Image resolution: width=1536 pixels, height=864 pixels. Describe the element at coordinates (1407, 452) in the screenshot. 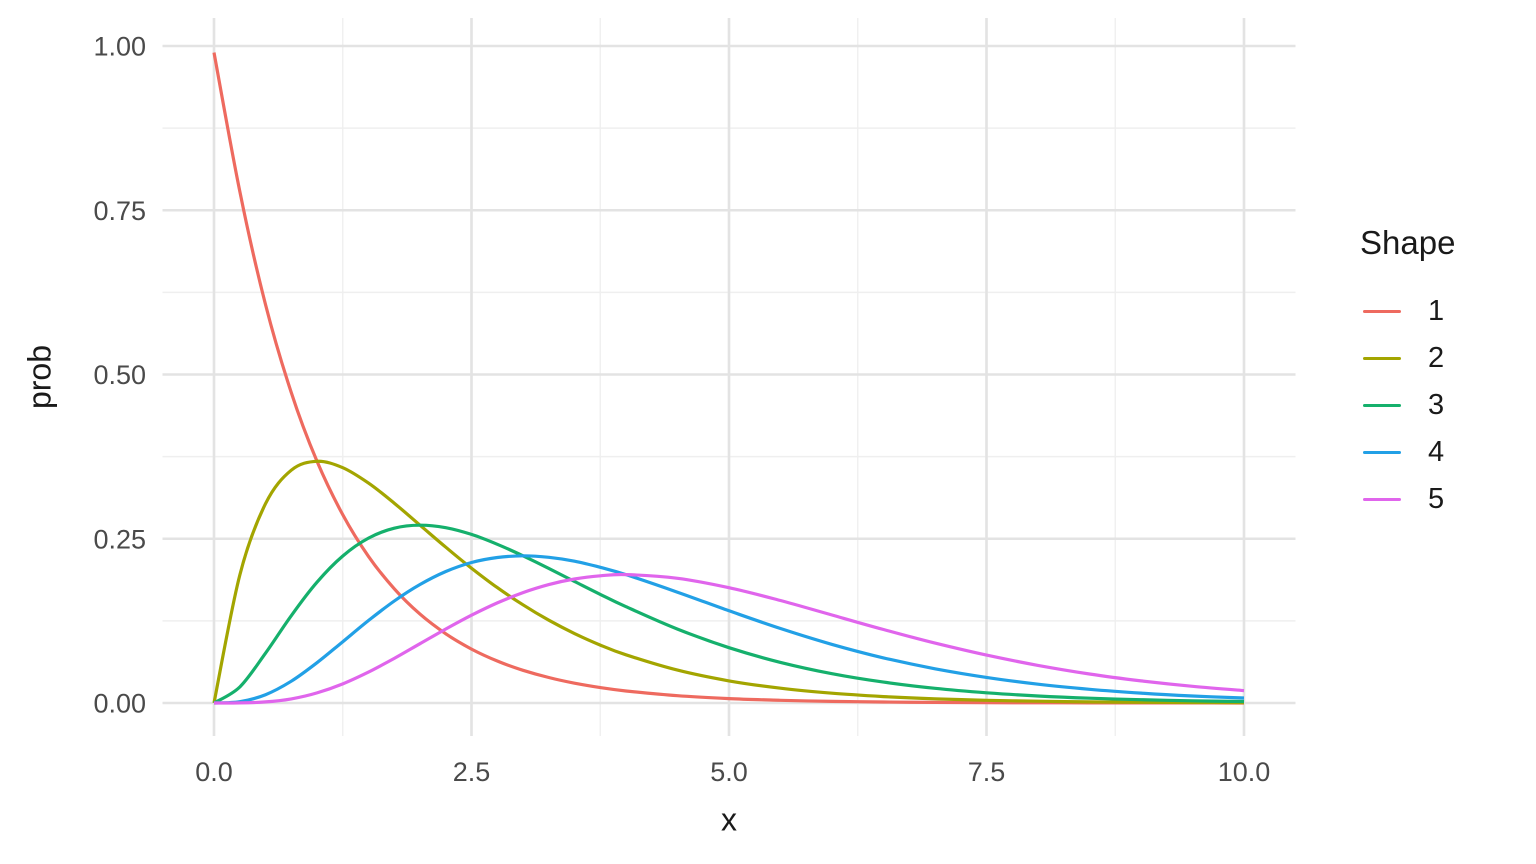

I see `legend-item-shape-4: 4` at that location.